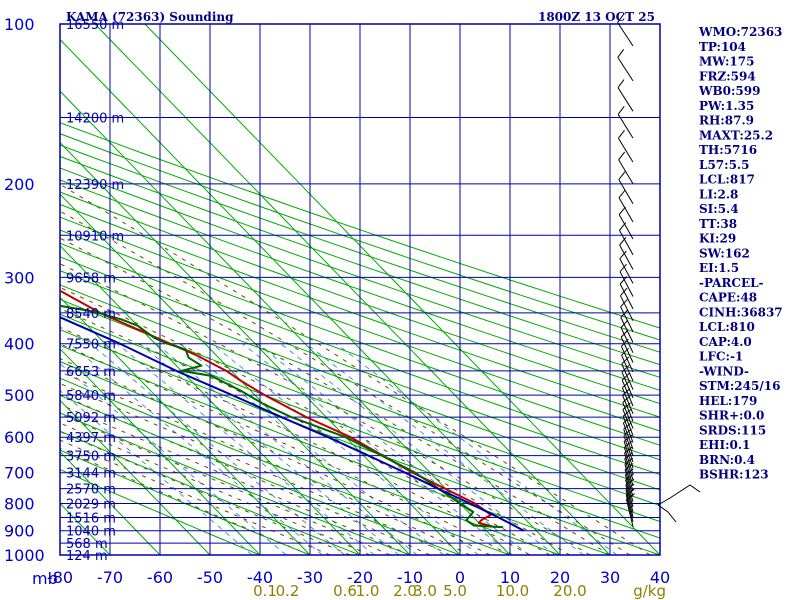  Describe the element at coordinates (91, 474) in the screenshot. I see `height-label: 3144 m` at that location.